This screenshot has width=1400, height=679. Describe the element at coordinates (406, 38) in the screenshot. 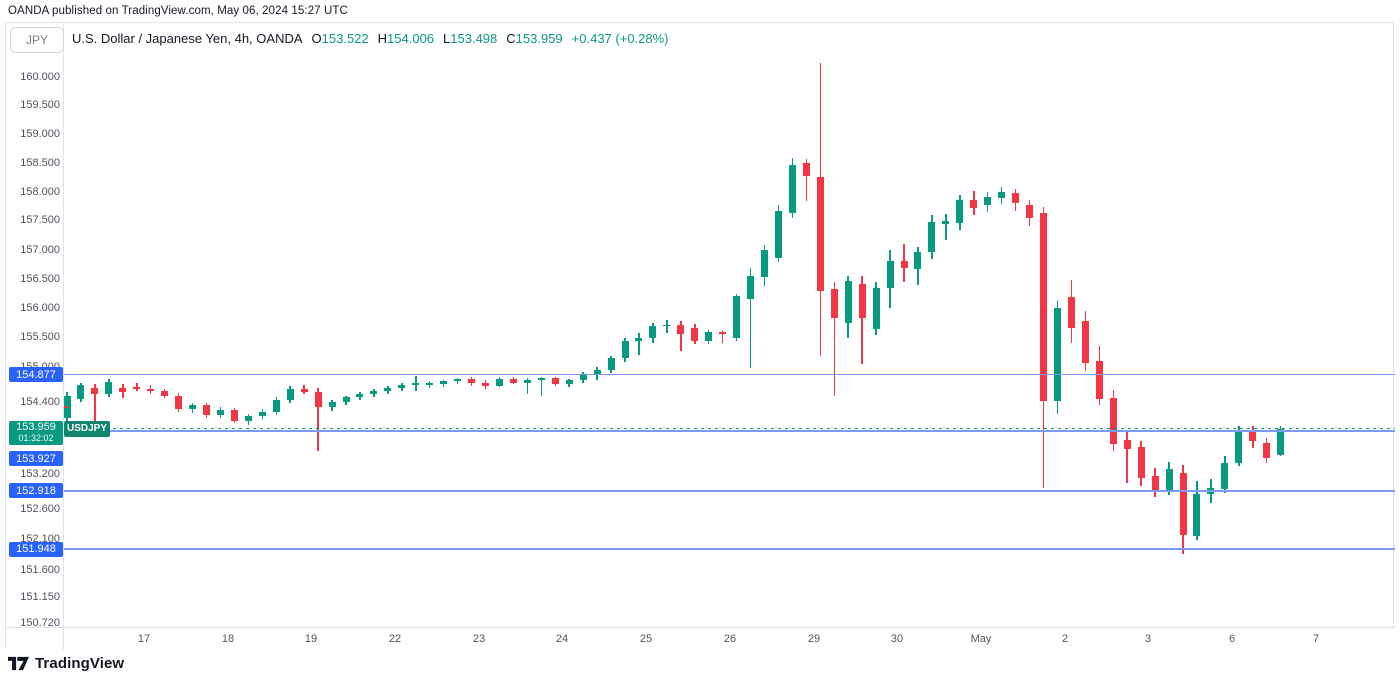

I see `ohlc-pair: H154.006` at that location.